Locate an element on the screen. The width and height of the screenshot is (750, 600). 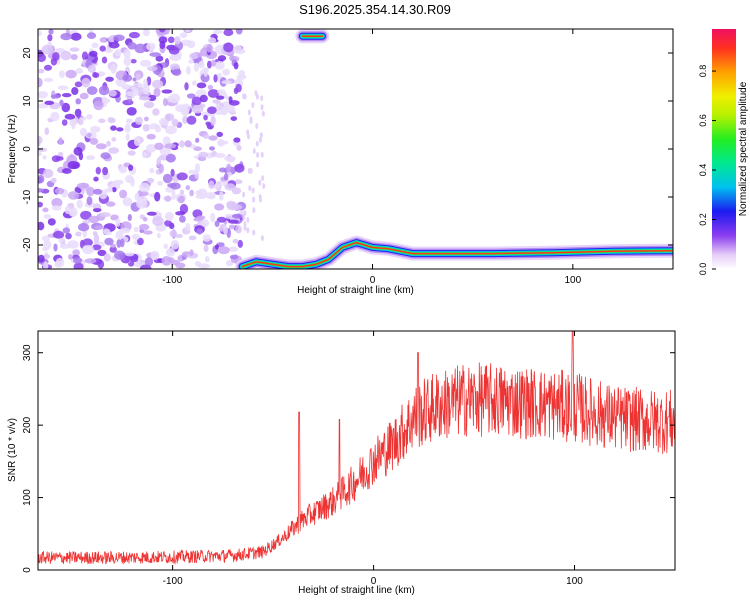
spectrogram-y-axis-label: Frequency (Hz) is located at coordinates (12, 149).